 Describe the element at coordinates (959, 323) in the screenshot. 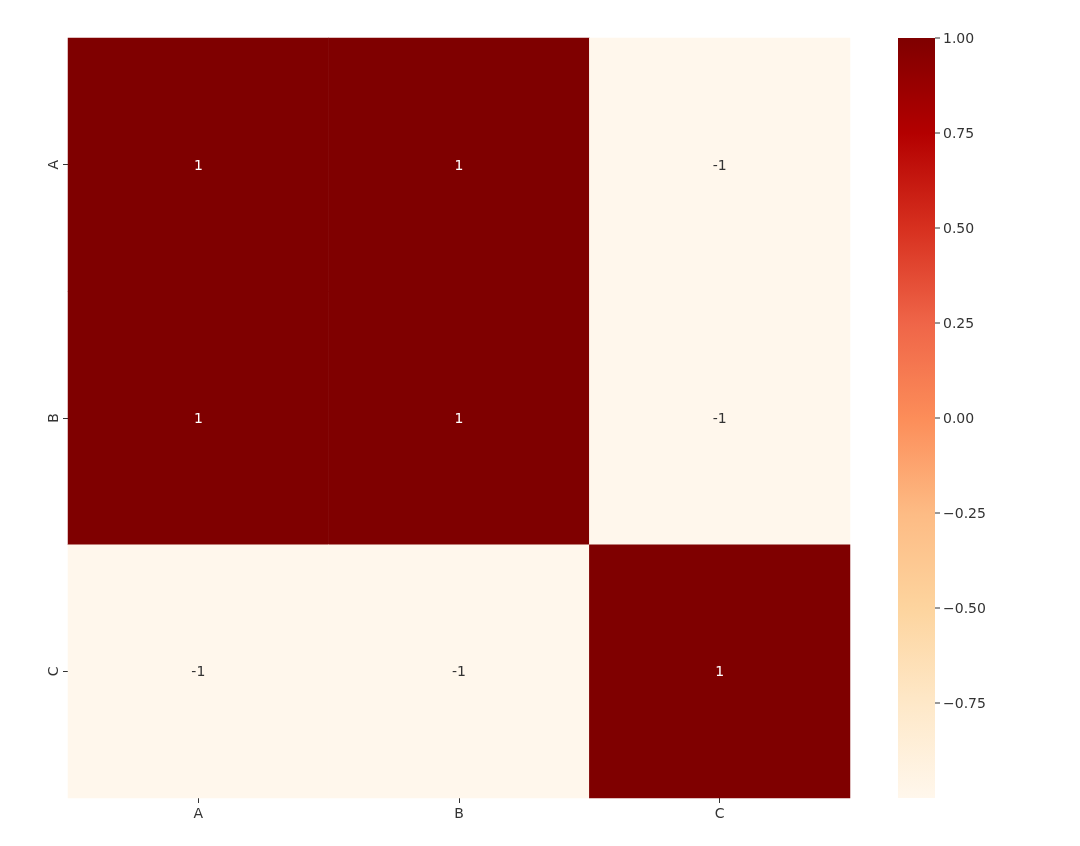

I see `color-bar-label: 0.25` at that location.